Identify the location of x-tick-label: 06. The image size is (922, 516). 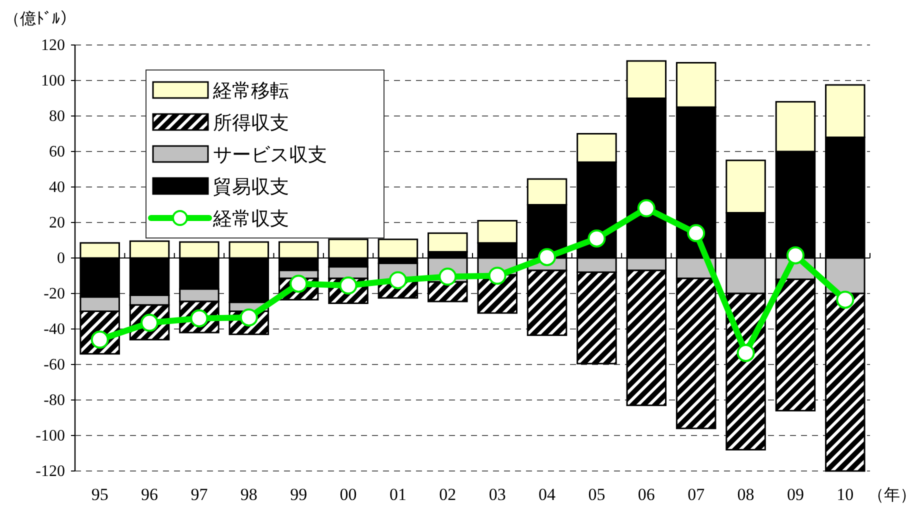
(646, 494).